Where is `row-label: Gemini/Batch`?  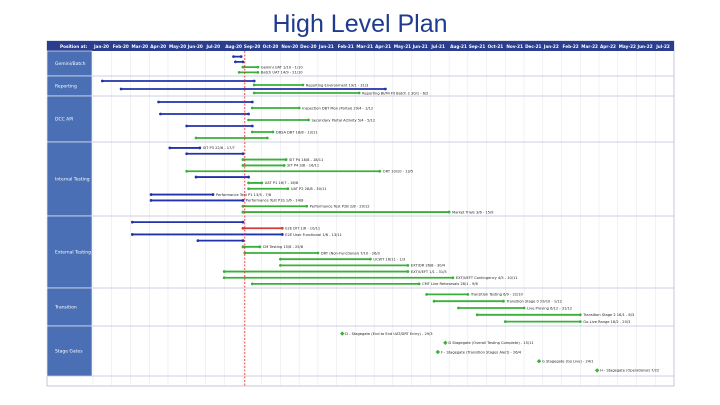
row-label: Gemini/Batch is located at coordinates (70, 64).